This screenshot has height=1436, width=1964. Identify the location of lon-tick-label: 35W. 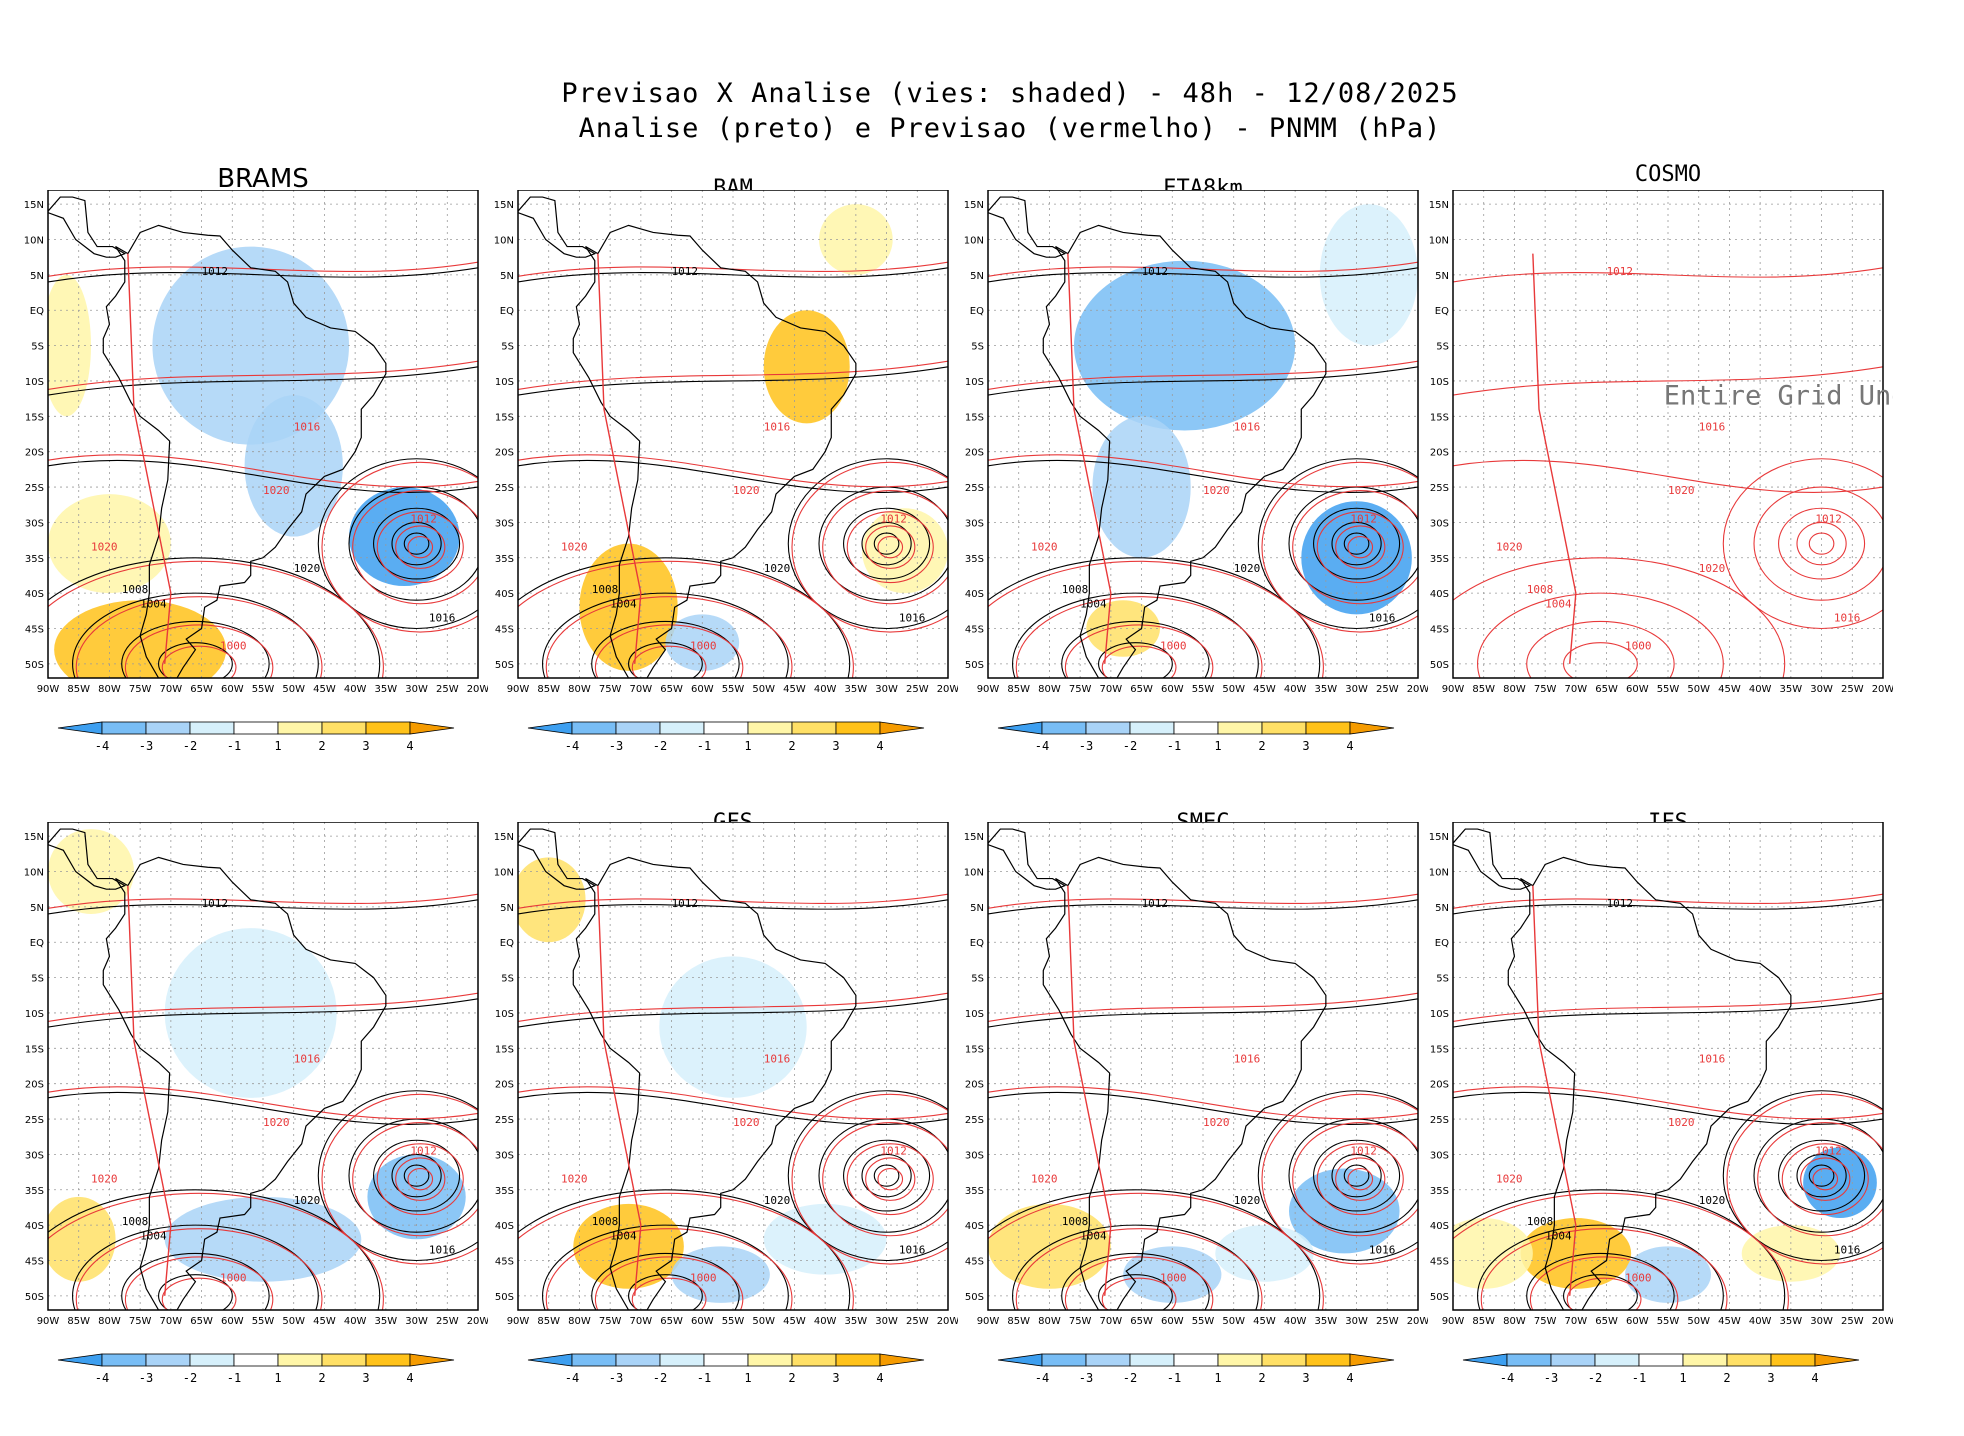
(1791, 689).